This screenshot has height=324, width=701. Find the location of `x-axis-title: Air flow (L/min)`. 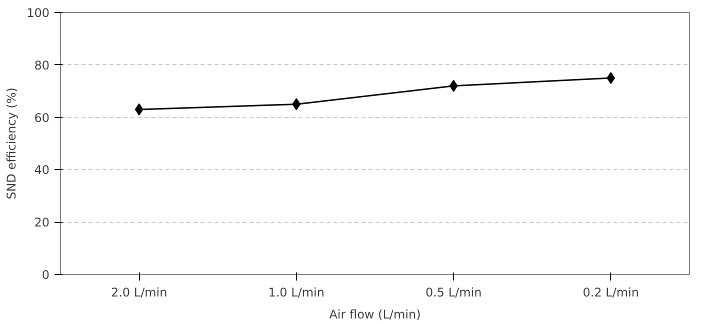

x-axis-title: Air flow (L/min) is located at coordinates (375, 315).